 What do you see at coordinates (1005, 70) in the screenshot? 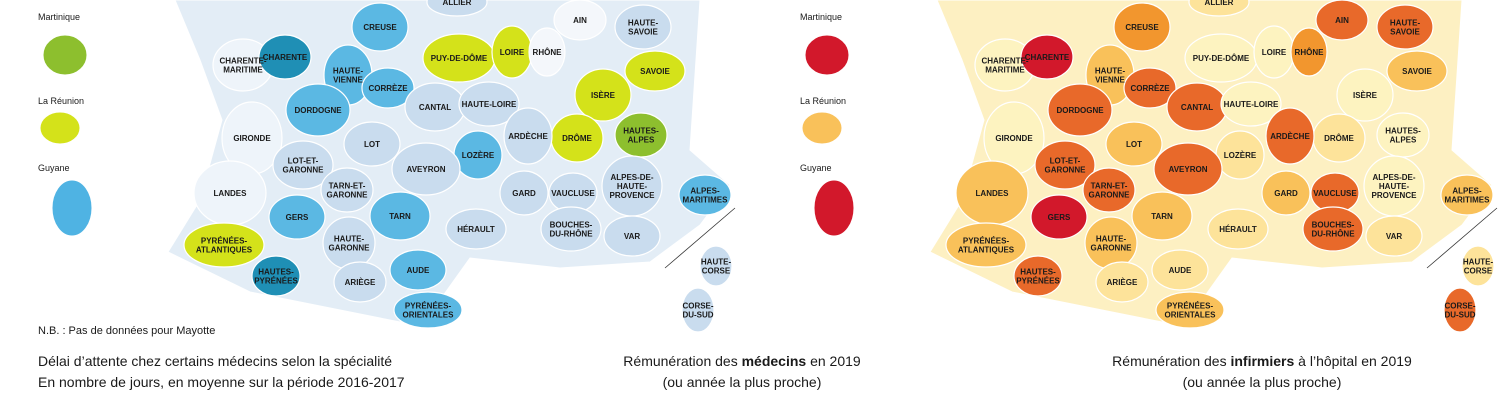
I see `department-label-line: MARITIME` at bounding box center [1005, 70].